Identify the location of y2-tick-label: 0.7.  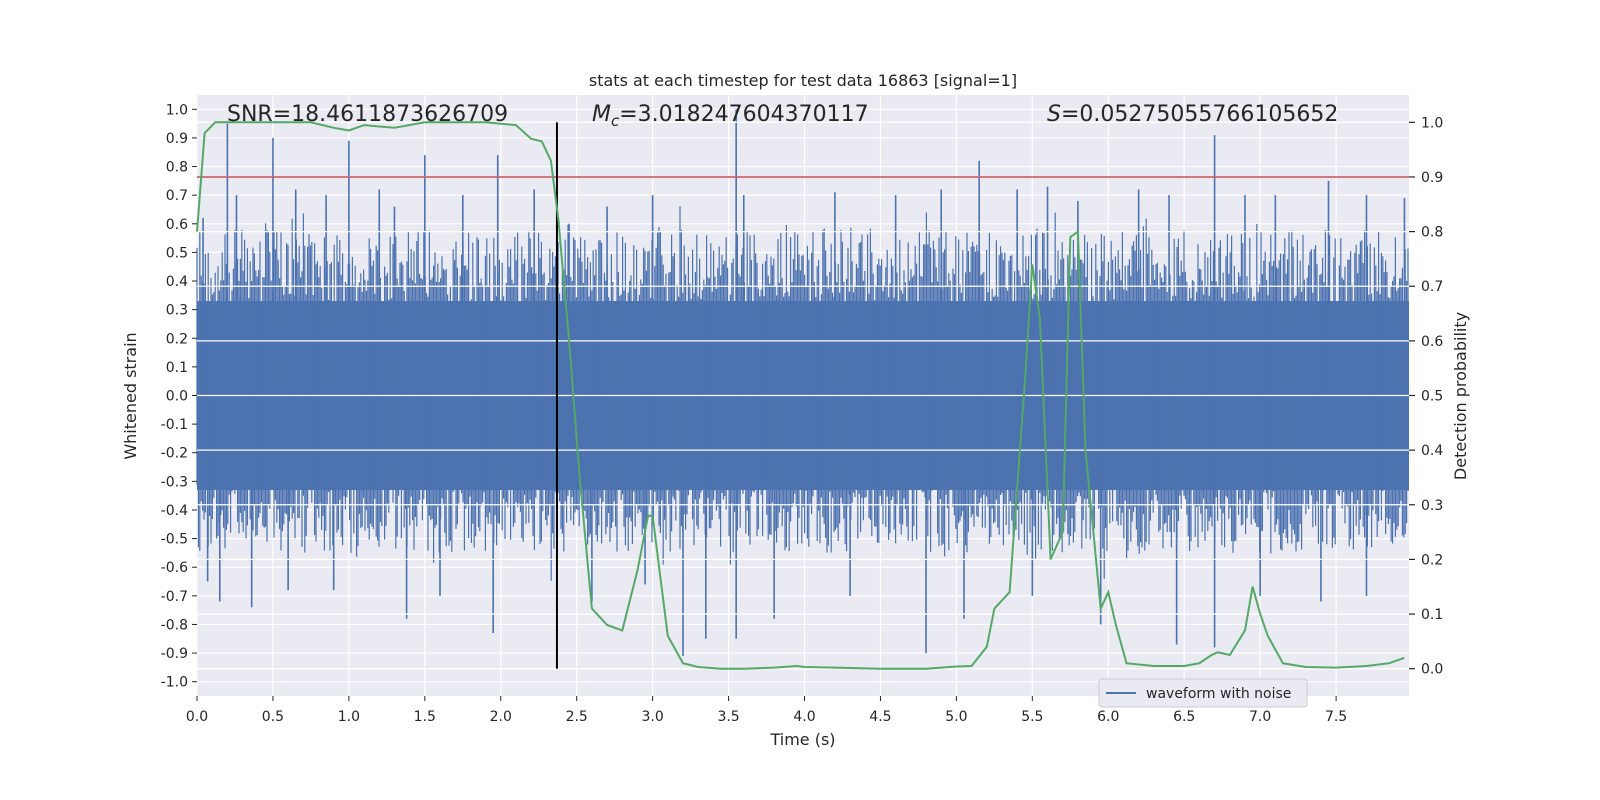
(1432, 287).